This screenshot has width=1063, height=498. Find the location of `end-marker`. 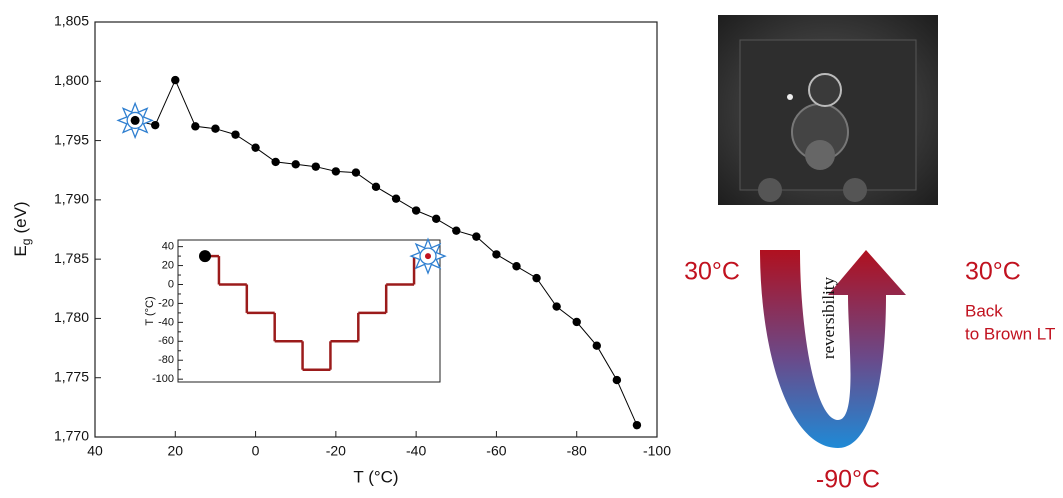

end-marker is located at coordinates (428, 256).